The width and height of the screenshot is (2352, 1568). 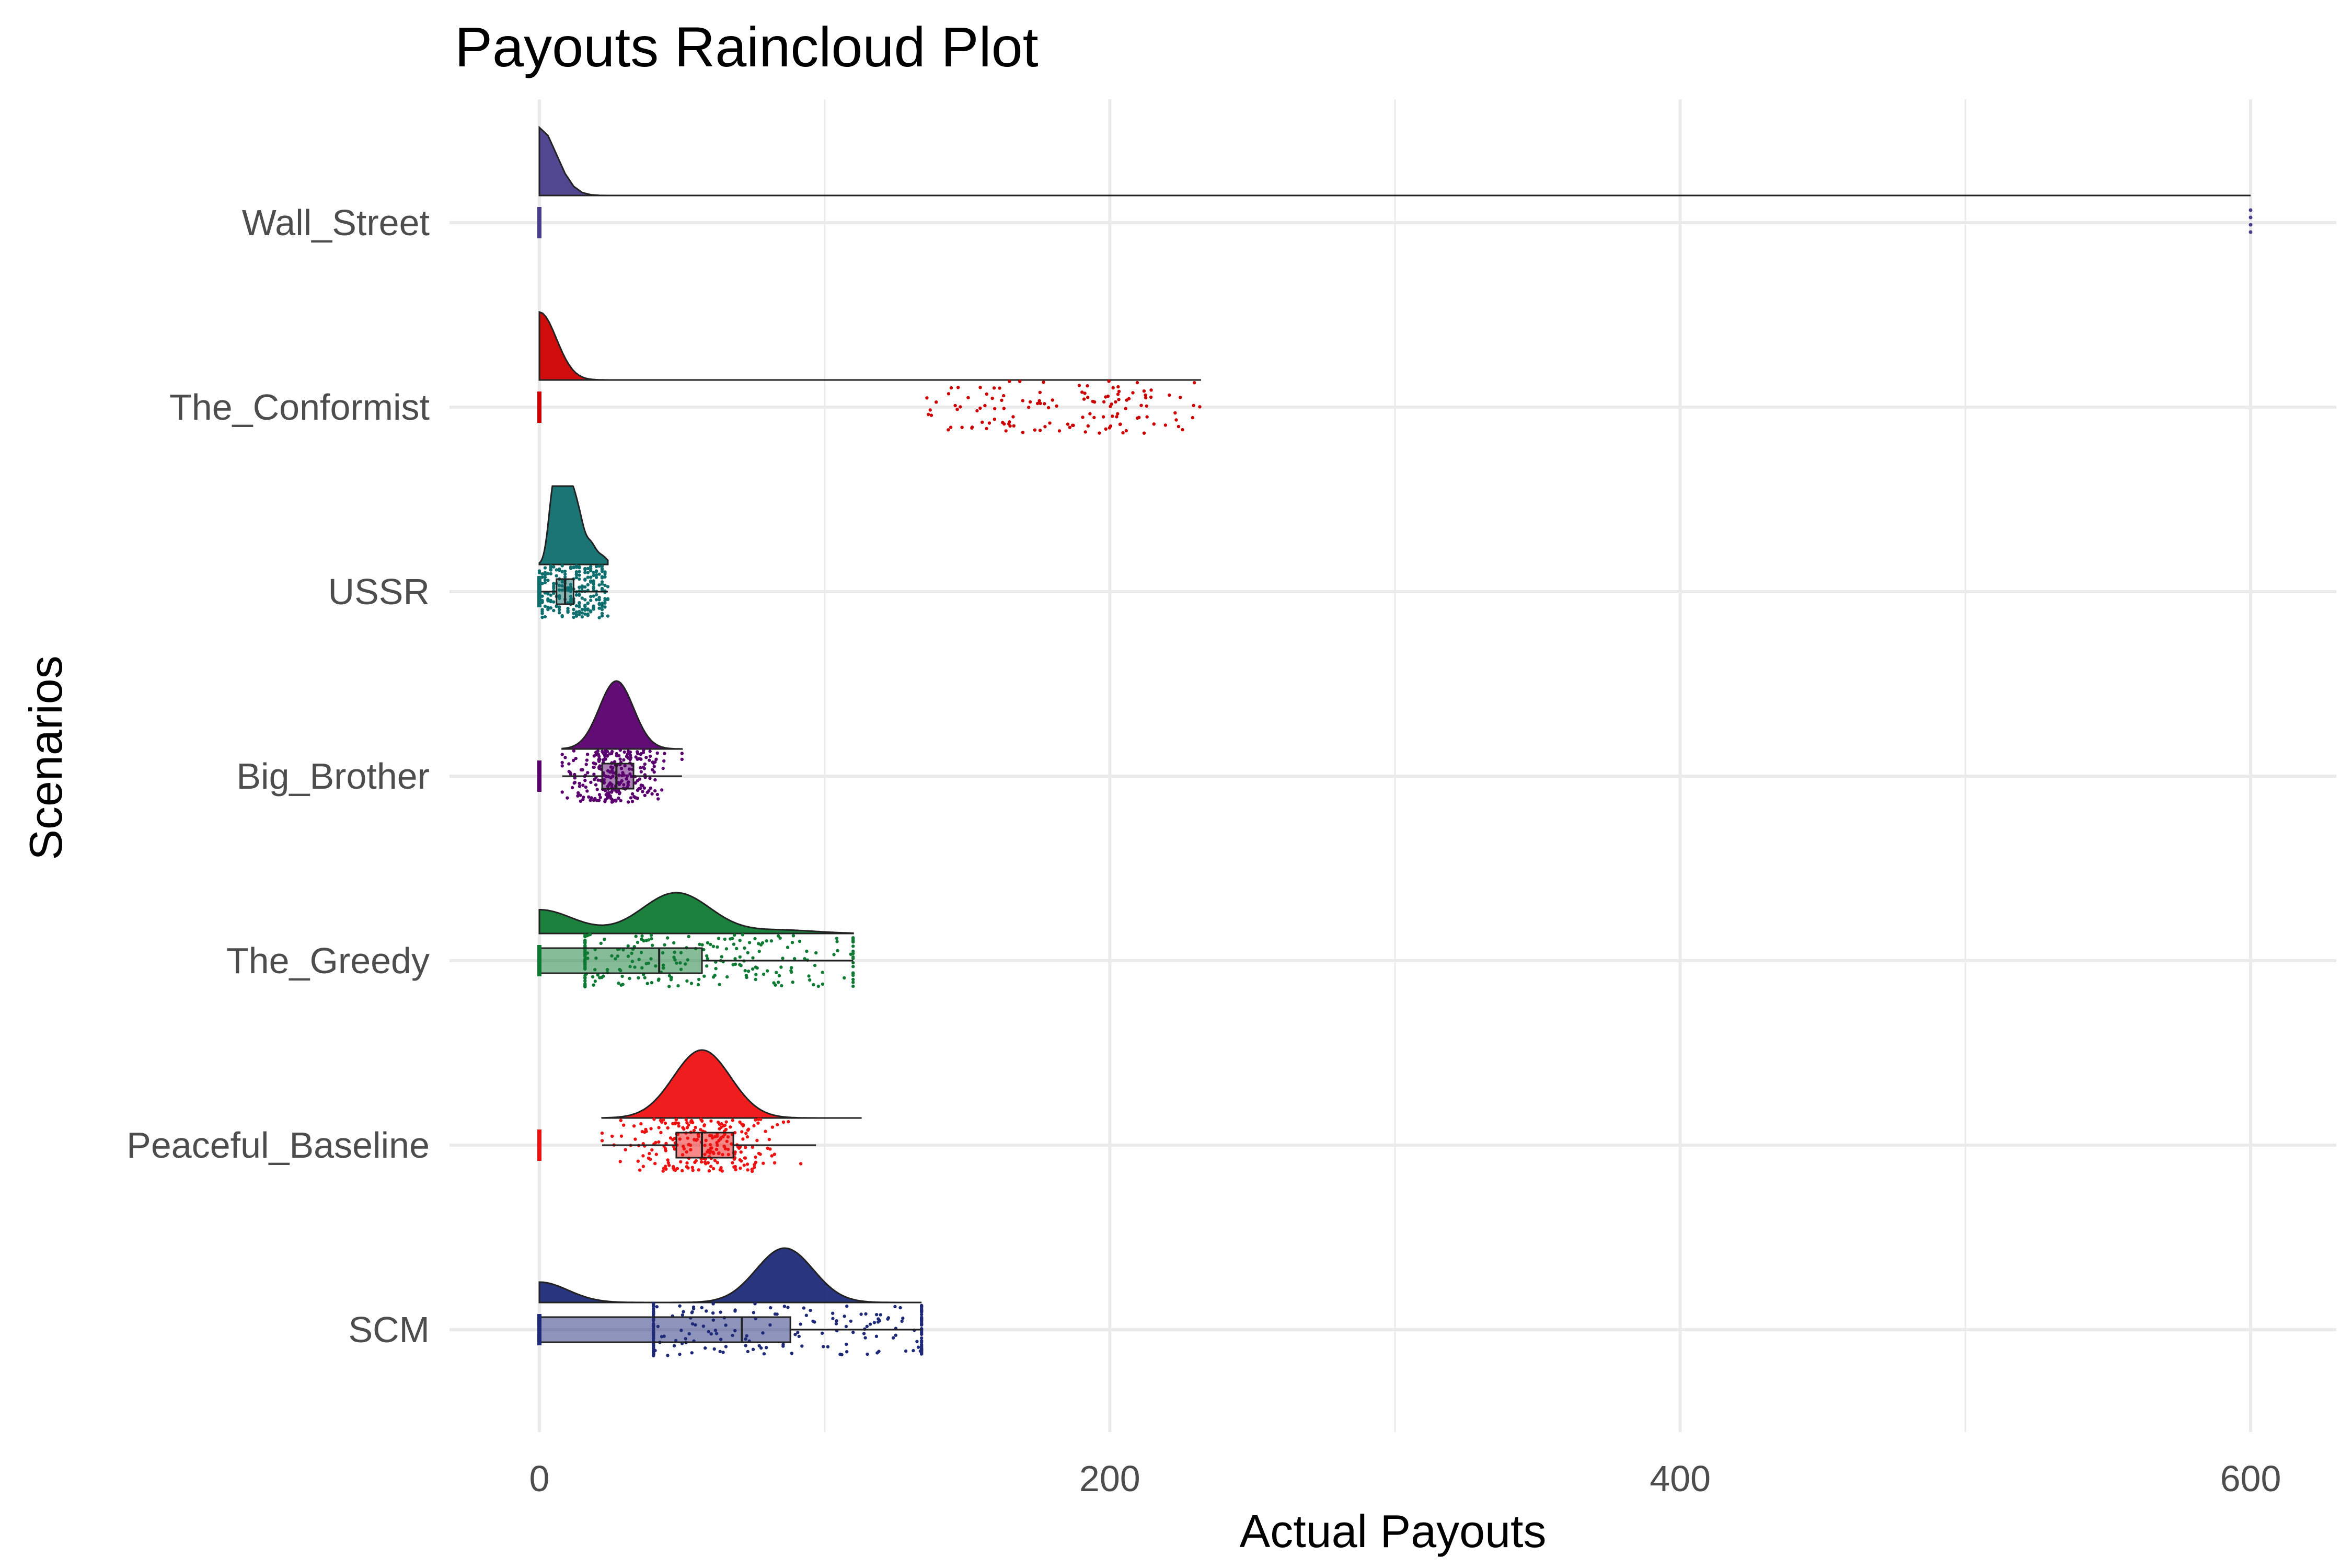 What do you see at coordinates (1109, 1478) in the screenshot?
I see `x-tick-label: 200` at bounding box center [1109, 1478].